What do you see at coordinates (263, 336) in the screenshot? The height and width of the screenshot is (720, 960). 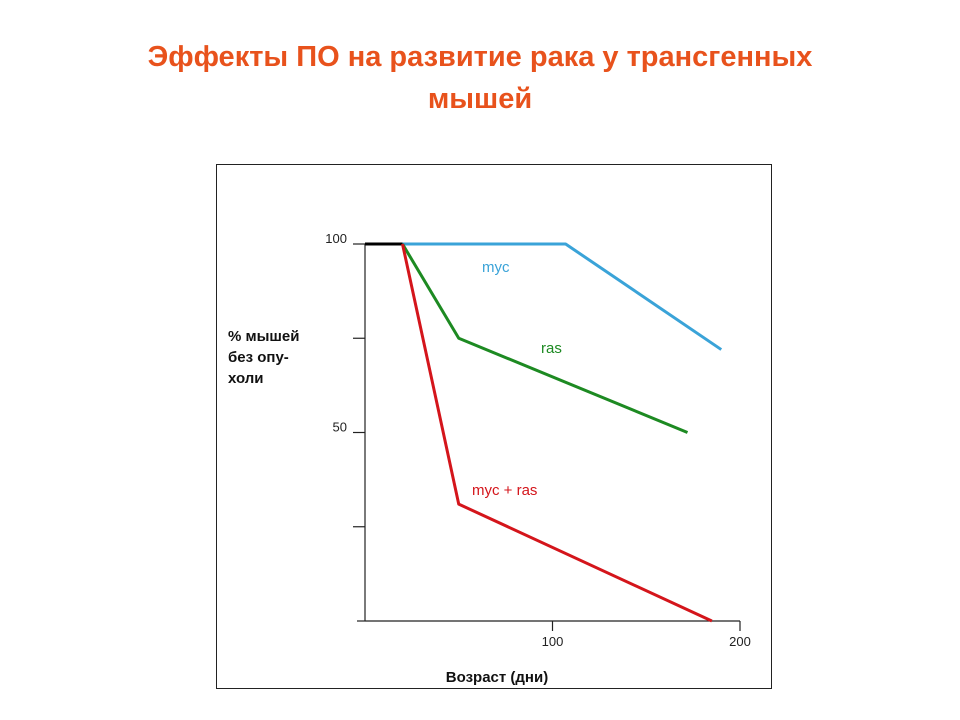 I see `y-axis-title-line: % мышей` at bounding box center [263, 336].